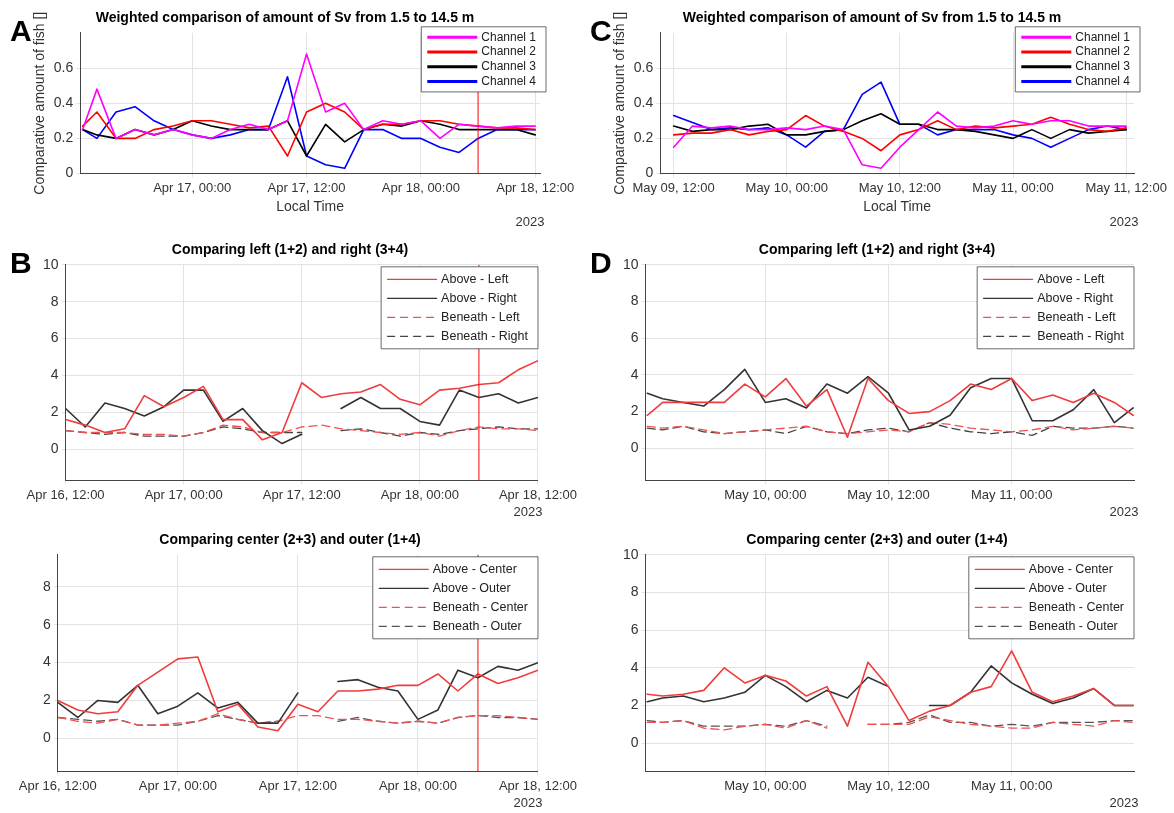  I want to click on x-tick-label: May 11, 12:00, so click(1126, 187).